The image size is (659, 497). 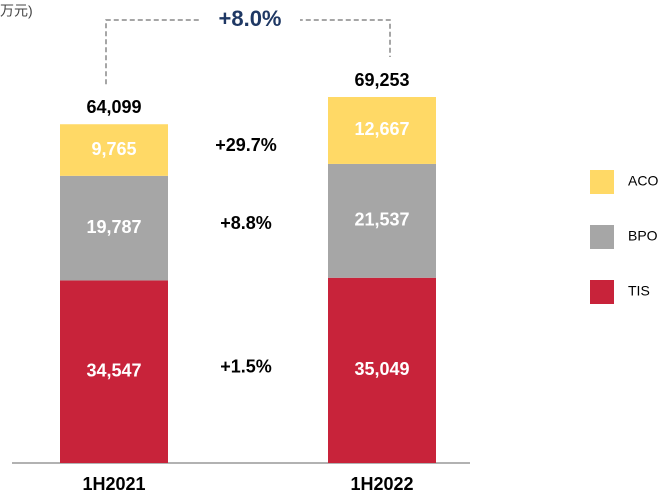 I want to click on segment-label: 21,537, so click(x=381, y=220).